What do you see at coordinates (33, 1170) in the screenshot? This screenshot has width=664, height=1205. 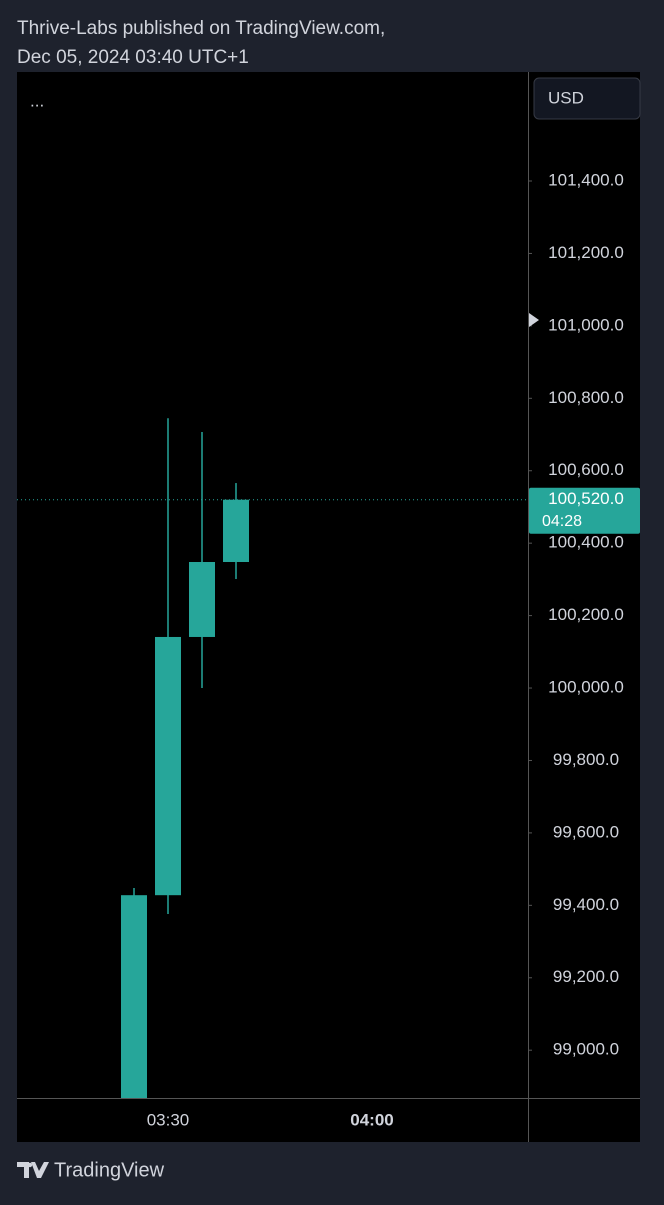 I see `tradingview-logo` at bounding box center [33, 1170].